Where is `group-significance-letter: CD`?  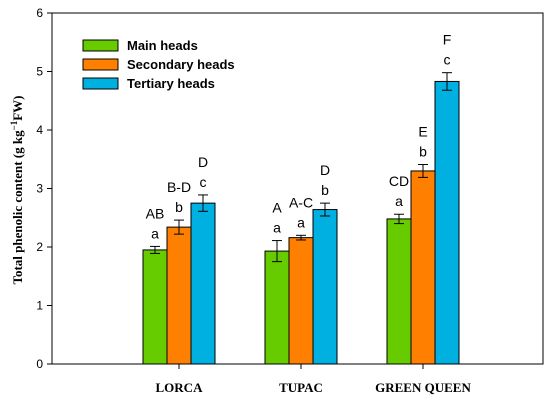 group-significance-letter: CD is located at coordinates (399, 181).